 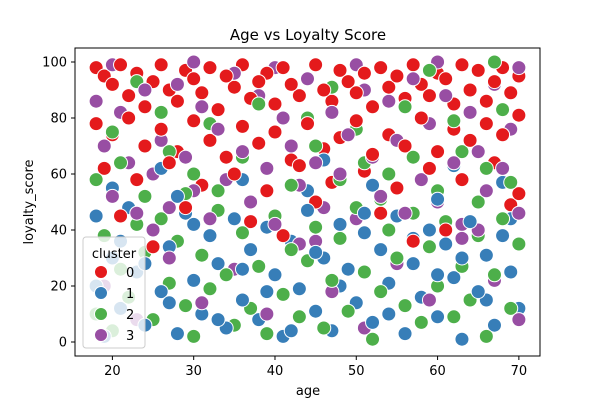 I want to click on x-axis: 20 30 40 50 60 70, so click(x=315, y=367).